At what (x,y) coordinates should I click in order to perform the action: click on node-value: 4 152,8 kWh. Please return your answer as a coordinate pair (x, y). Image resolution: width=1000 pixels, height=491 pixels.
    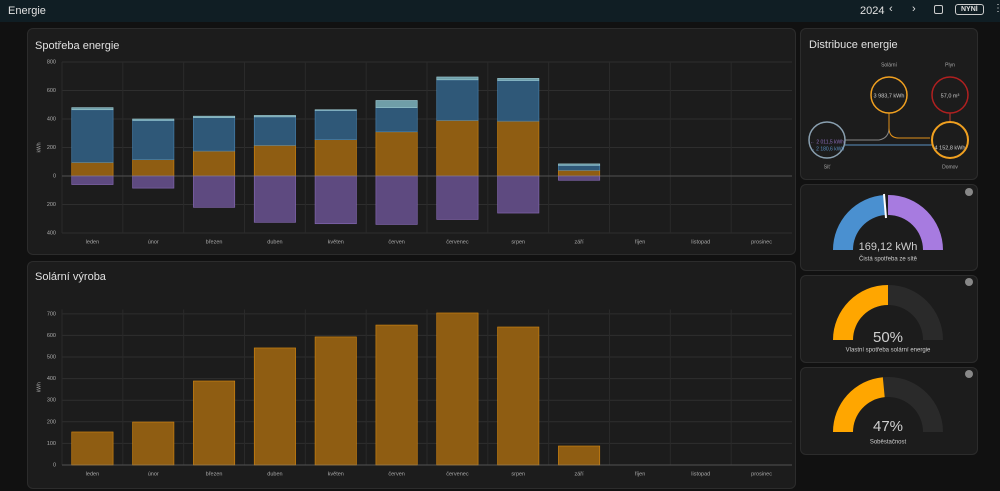
    Looking at the image, I should click on (950, 148).